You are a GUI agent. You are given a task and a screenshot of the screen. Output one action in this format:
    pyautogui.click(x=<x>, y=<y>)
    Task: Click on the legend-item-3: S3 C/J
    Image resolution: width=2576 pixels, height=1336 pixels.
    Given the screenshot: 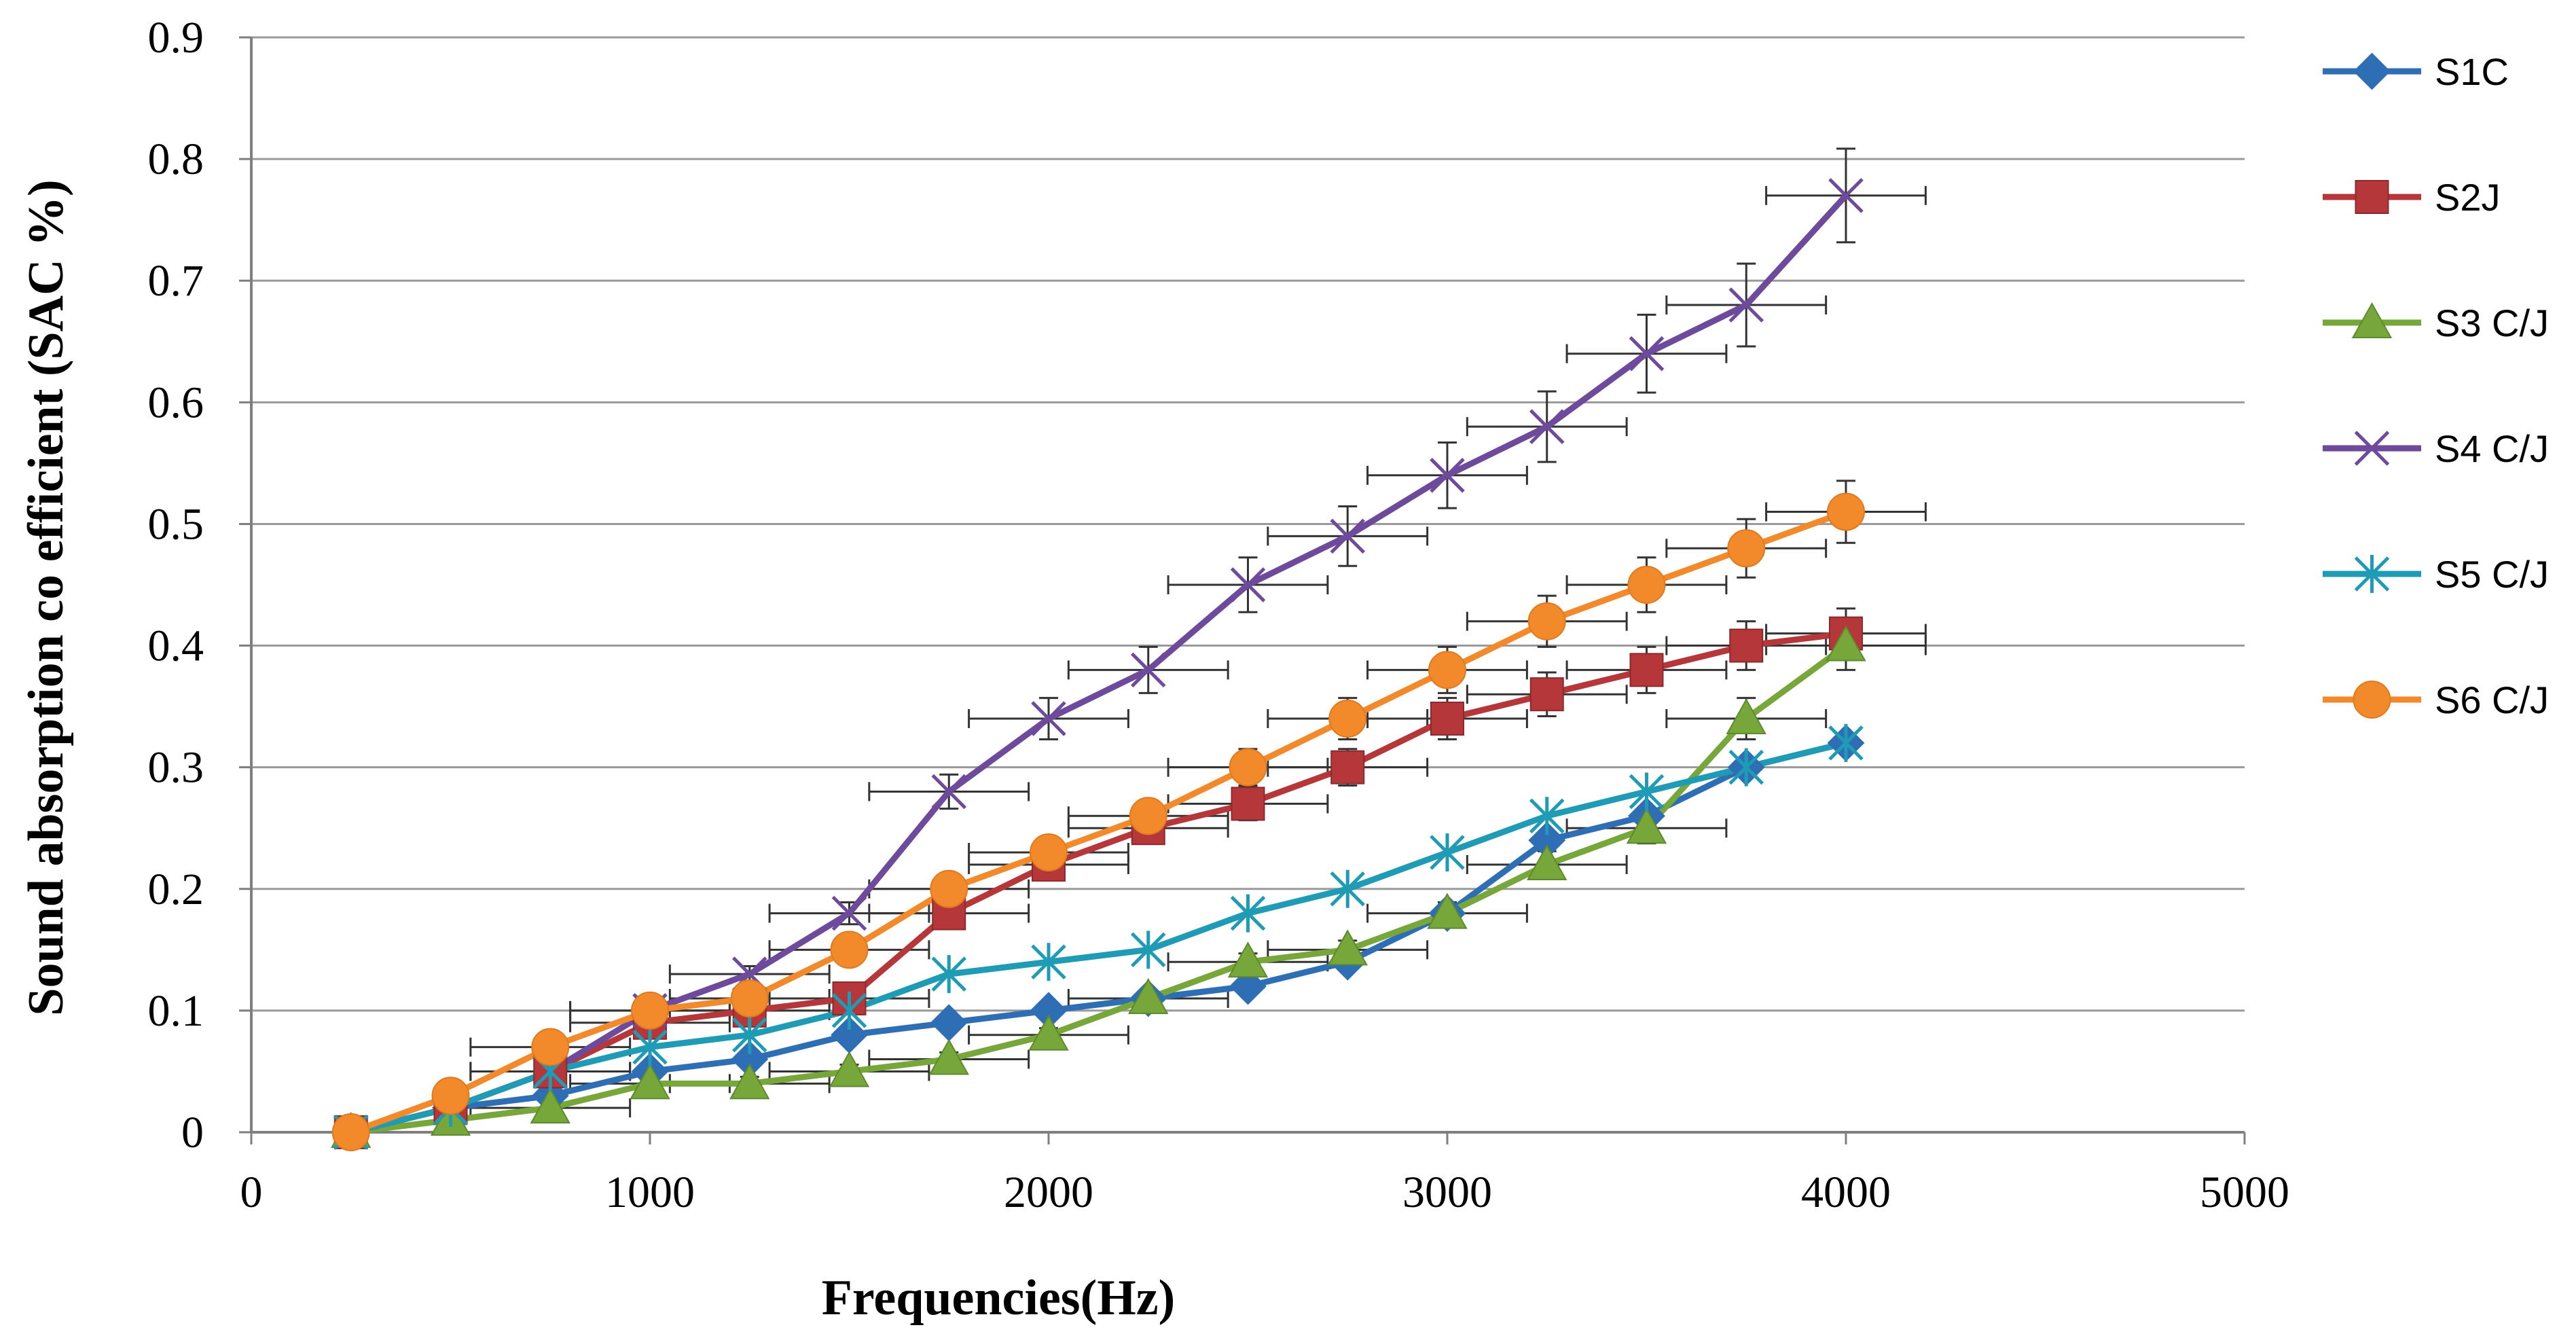 What is the action you would take?
    pyautogui.click(x=2436, y=323)
    